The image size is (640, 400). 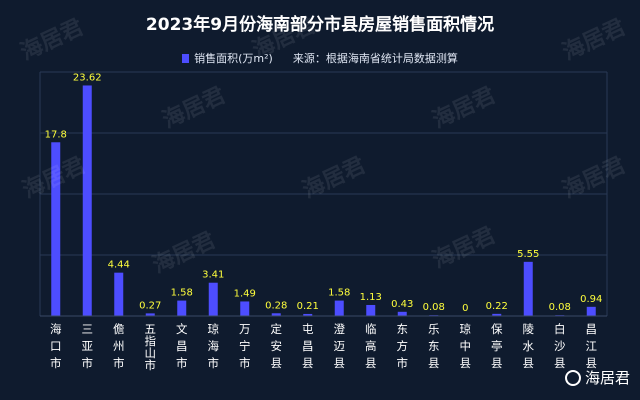 What do you see at coordinates (119, 265) in the screenshot?
I see `data-label: 4.44` at bounding box center [119, 265].